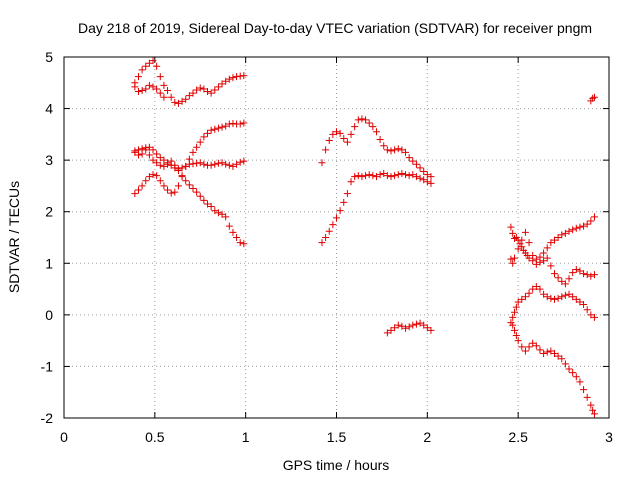  Describe the element at coordinates (427, 437) in the screenshot. I see `x-tick-label: 2` at that location.